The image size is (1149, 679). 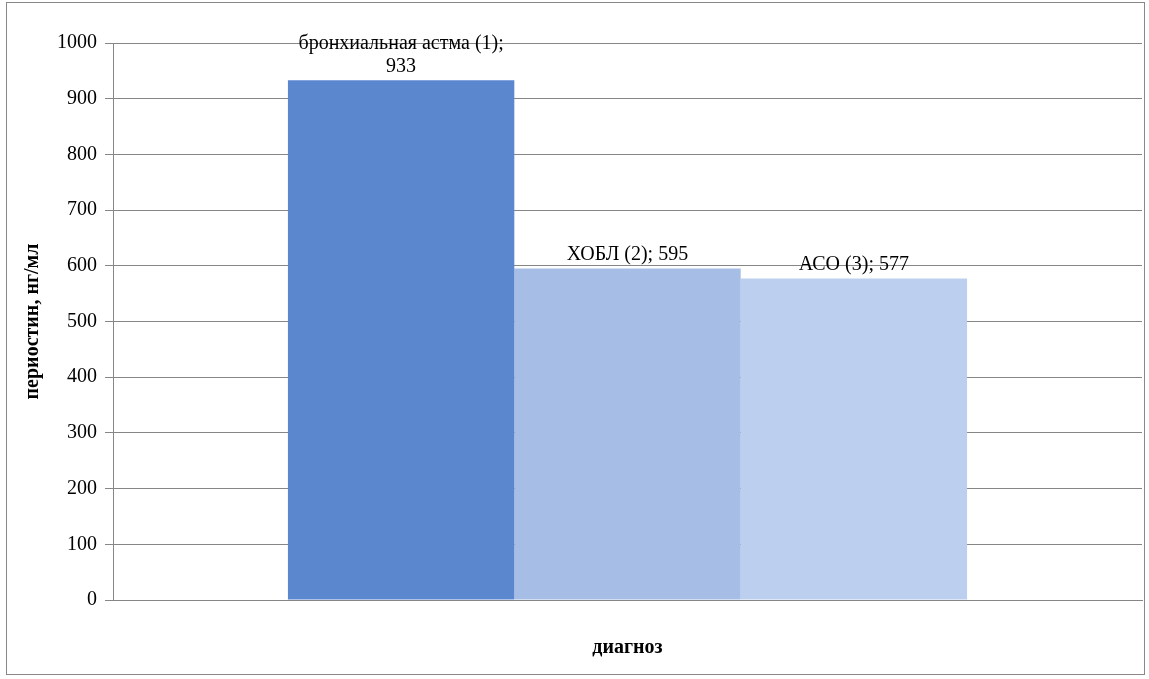 What do you see at coordinates (401, 53) in the screenshot?
I see `data-label: бронхиальная астма (1); 933` at bounding box center [401, 53].